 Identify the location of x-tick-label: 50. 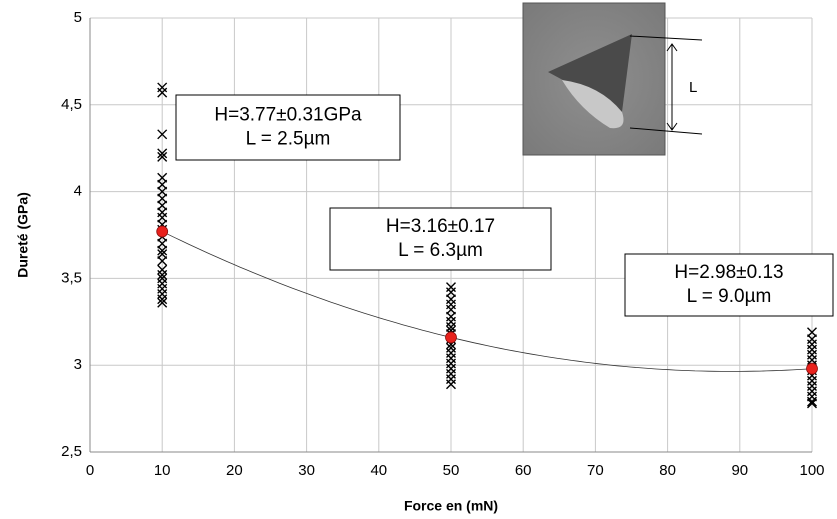
(451, 470).